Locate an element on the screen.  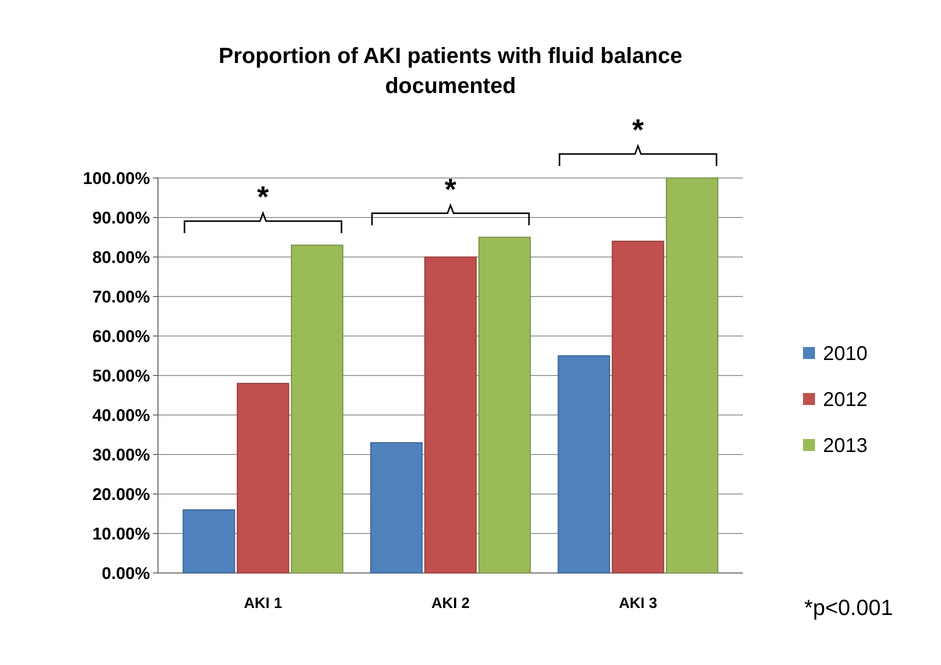
y-tick-label: 10.00% is located at coordinates (121, 534).